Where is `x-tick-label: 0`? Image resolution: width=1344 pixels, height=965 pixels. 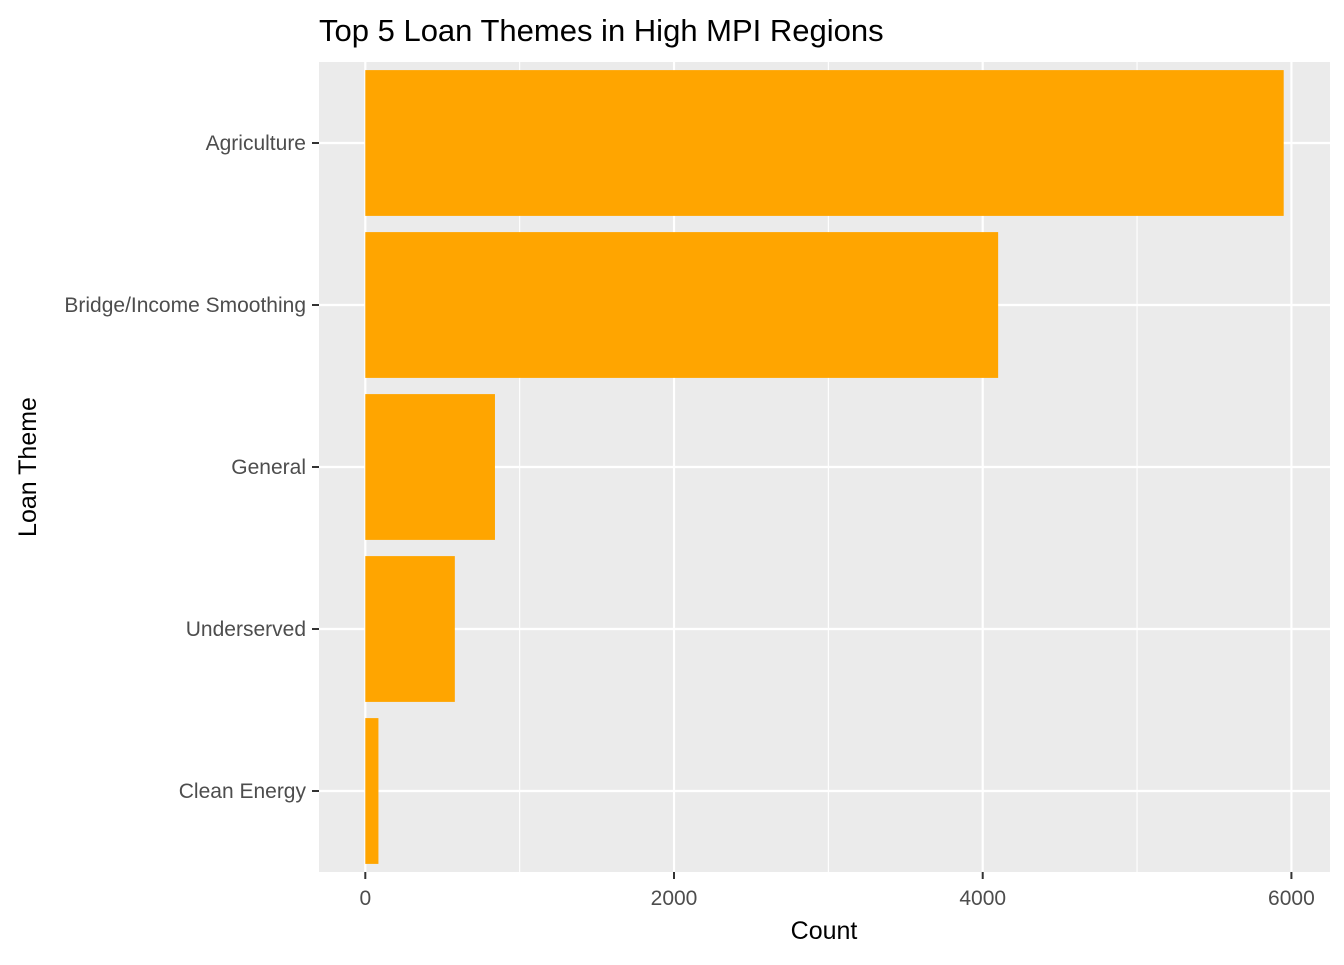
x-tick-label: 0 is located at coordinates (365, 898).